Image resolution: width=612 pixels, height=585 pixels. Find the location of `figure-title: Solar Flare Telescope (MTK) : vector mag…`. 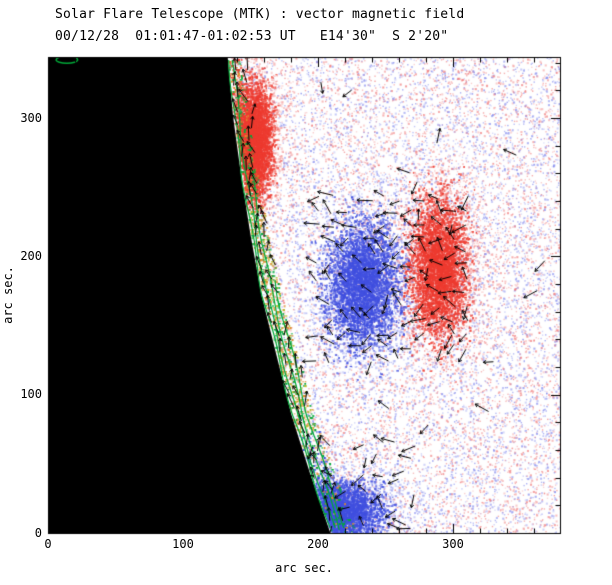

figure-title: Solar Flare Telescope (MTK) : vector mag… is located at coordinates (260, 14).